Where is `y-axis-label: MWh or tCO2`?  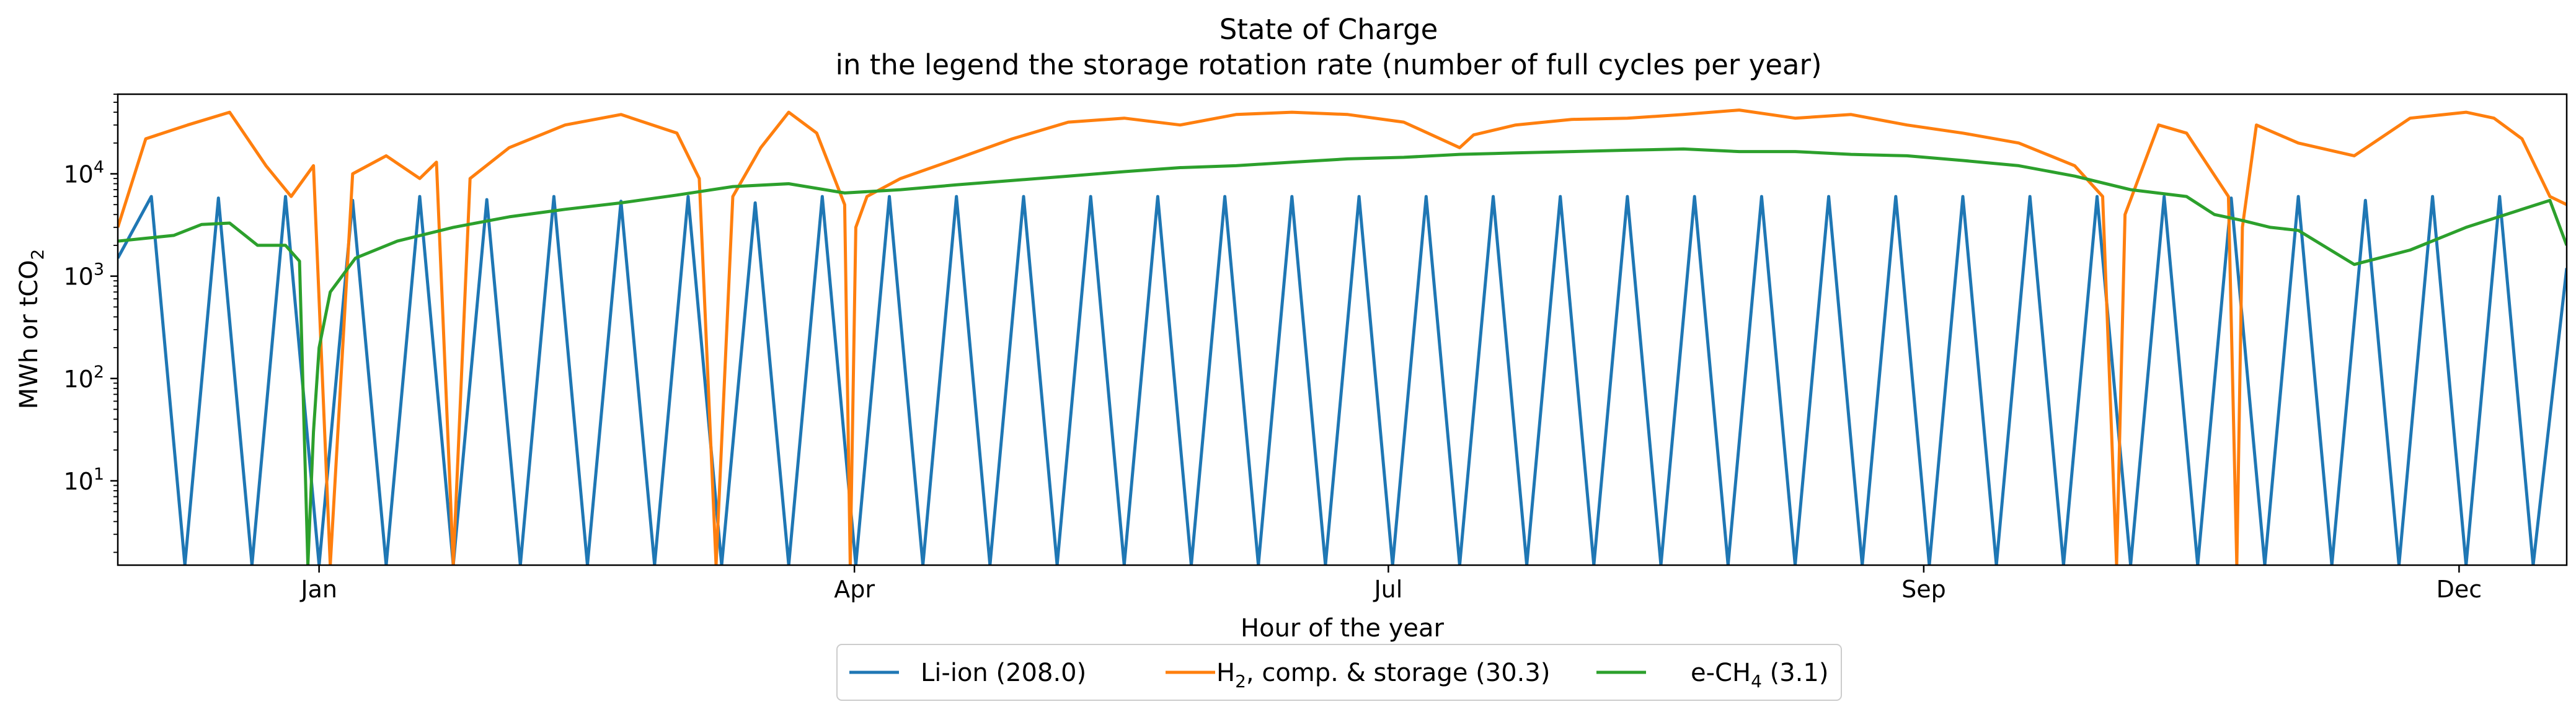
y-axis-label: MWh or tCO2 is located at coordinates (32, 329).